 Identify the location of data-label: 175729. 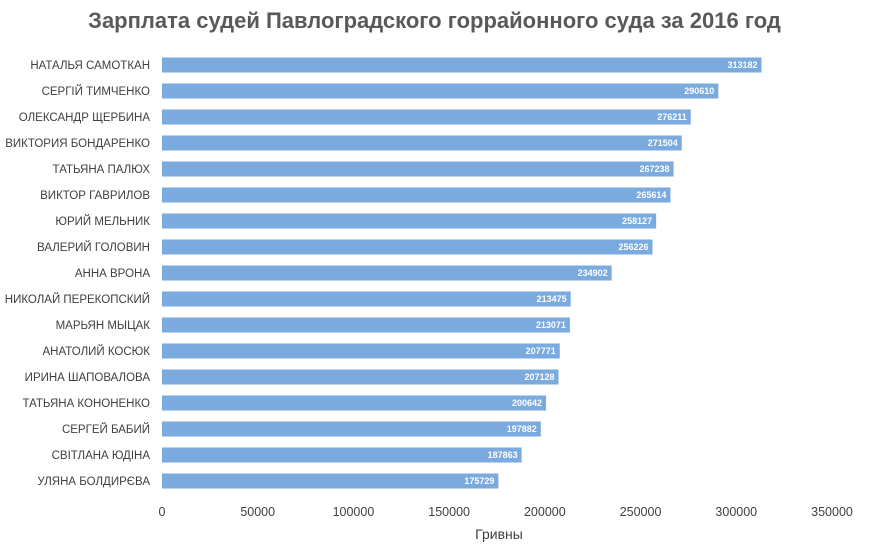
(479, 481).